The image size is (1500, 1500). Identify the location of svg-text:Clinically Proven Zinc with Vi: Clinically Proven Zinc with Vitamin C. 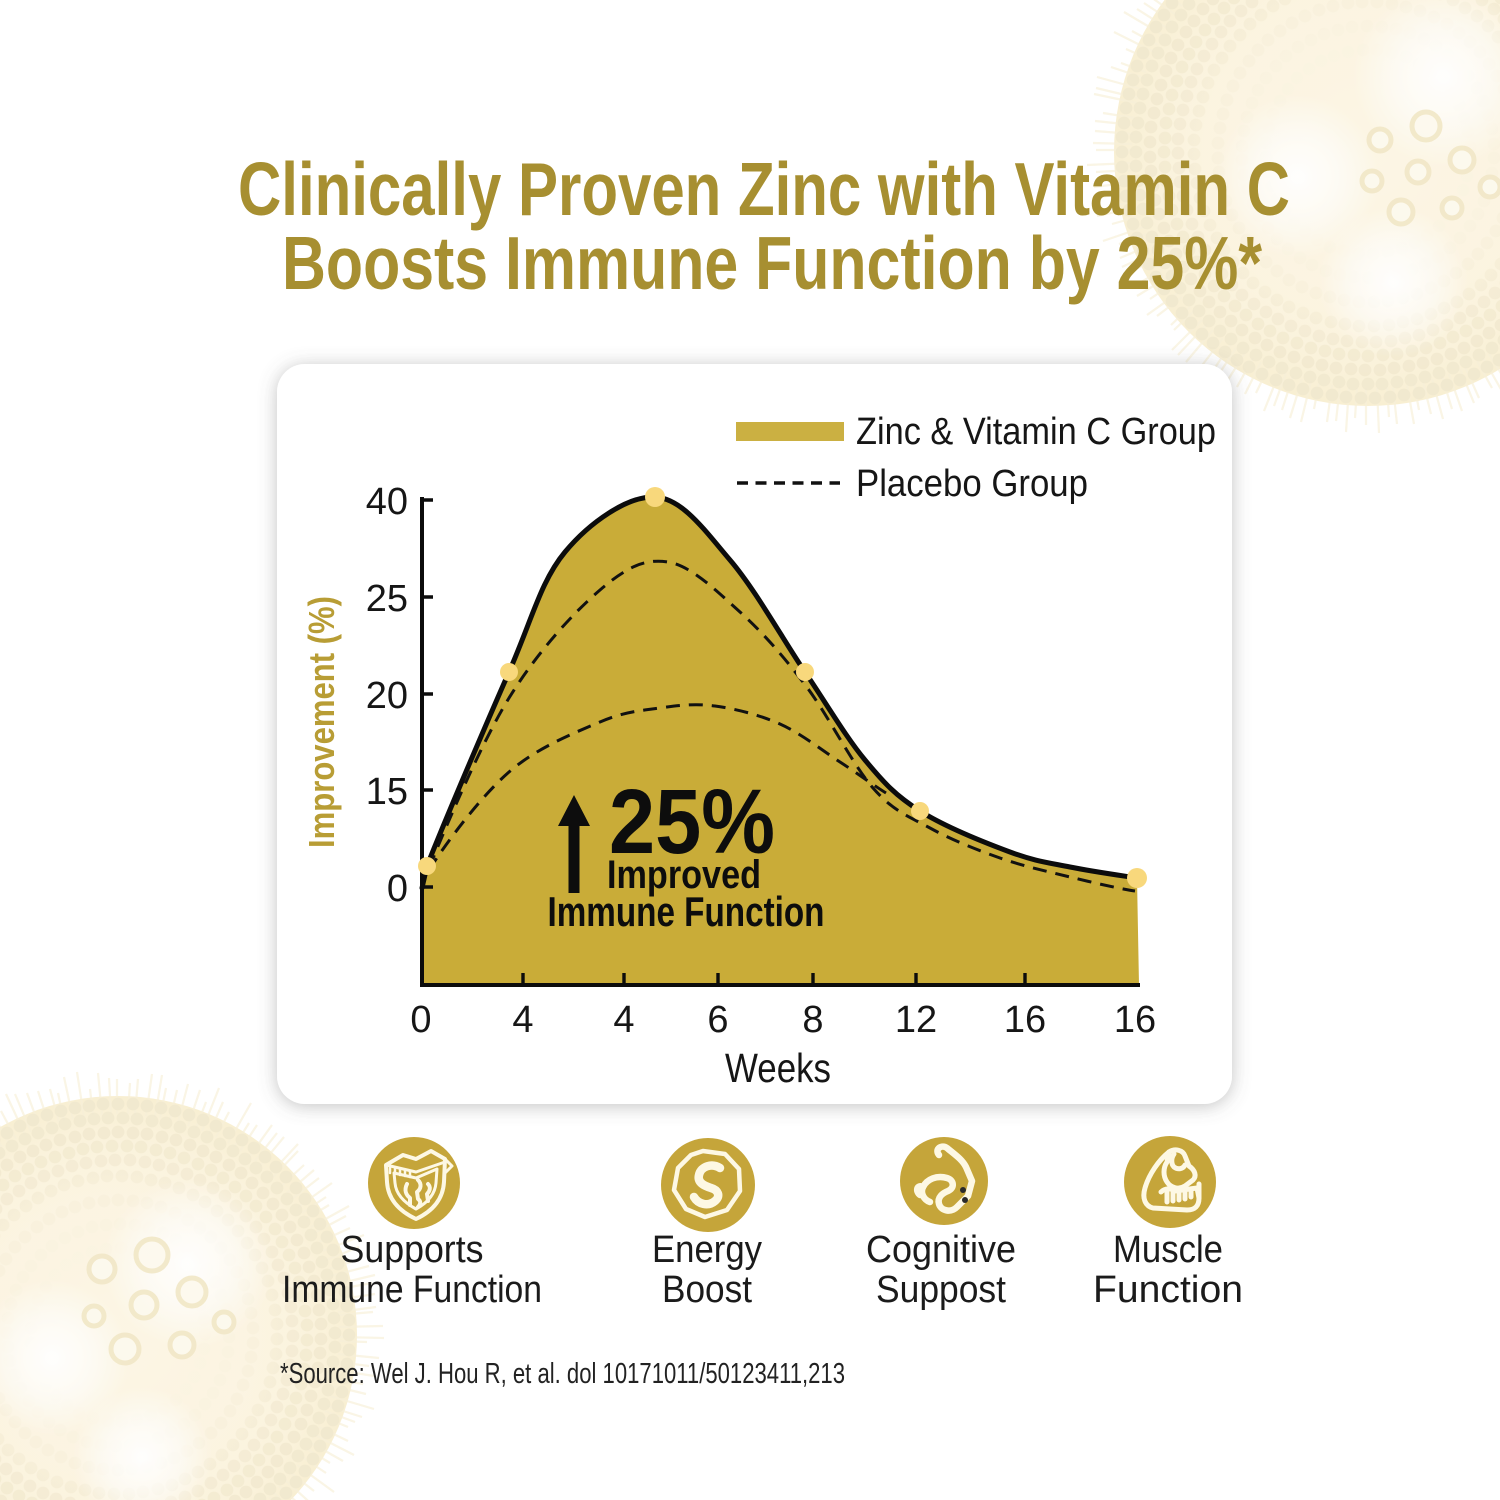
(764, 189).